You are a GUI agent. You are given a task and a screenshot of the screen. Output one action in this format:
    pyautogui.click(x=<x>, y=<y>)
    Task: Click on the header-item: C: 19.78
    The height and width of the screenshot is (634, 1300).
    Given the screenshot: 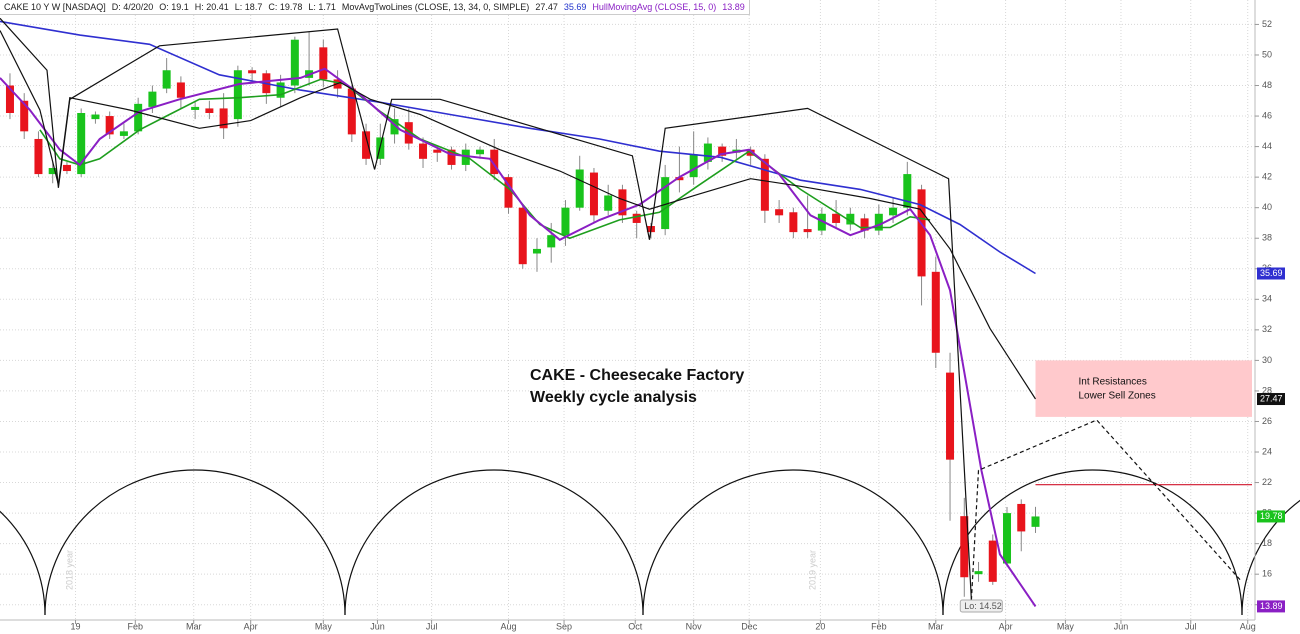 What is the action you would take?
    pyautogui.click(x=285, y=7)
    